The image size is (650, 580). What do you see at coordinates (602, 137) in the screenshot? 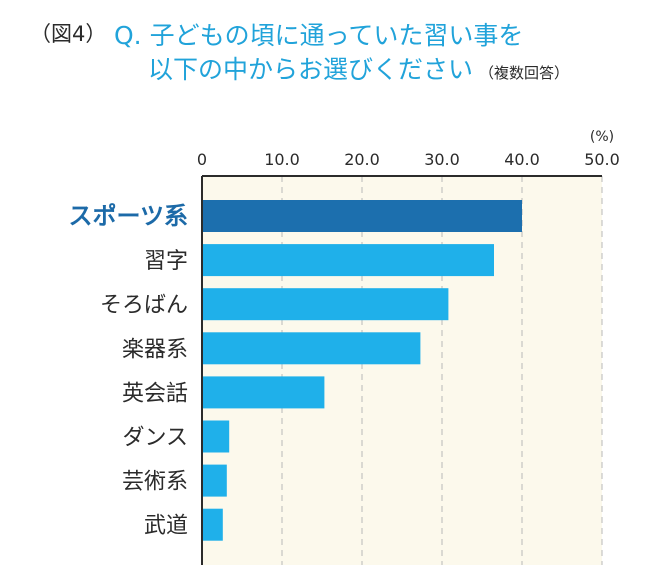
I see `unit-label: (%)` at bounding box center [602, 137].